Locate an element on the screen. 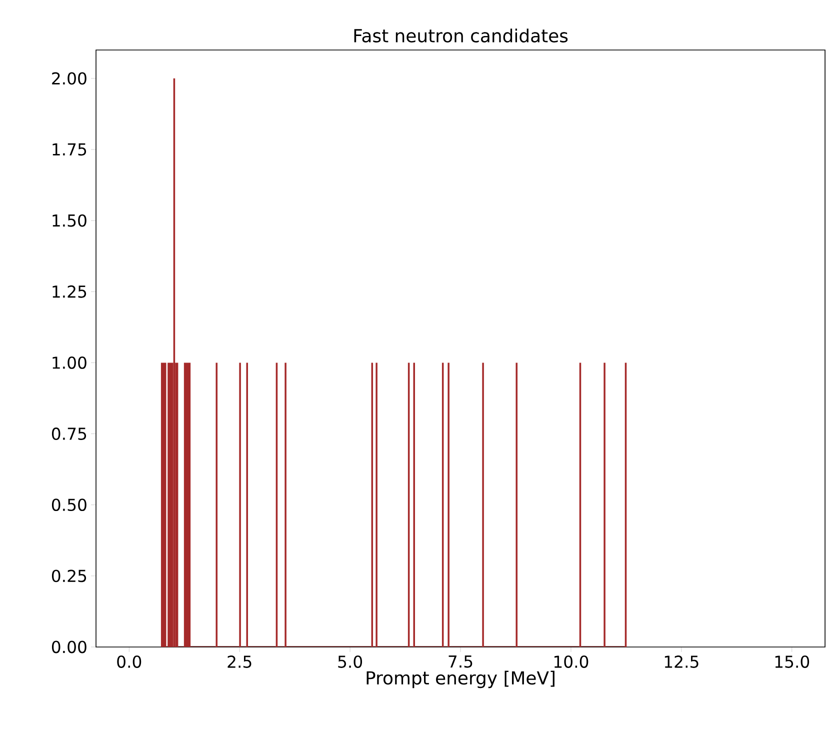  x-tick-label: 0.0 is located at coordinates (129, 662).